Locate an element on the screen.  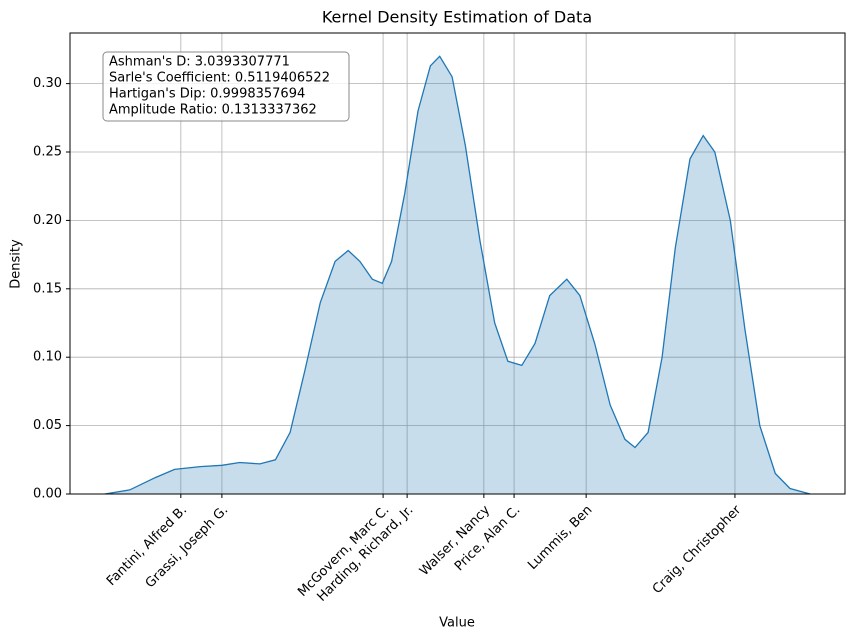
y-tick-label: 0.25 is located at coordinates (47, 152).